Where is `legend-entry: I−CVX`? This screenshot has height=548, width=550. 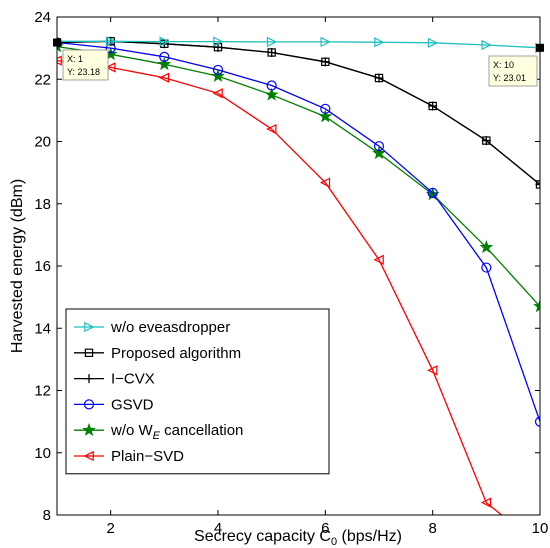 legend-entry: I−CVX is located at coordinates (114, 379).